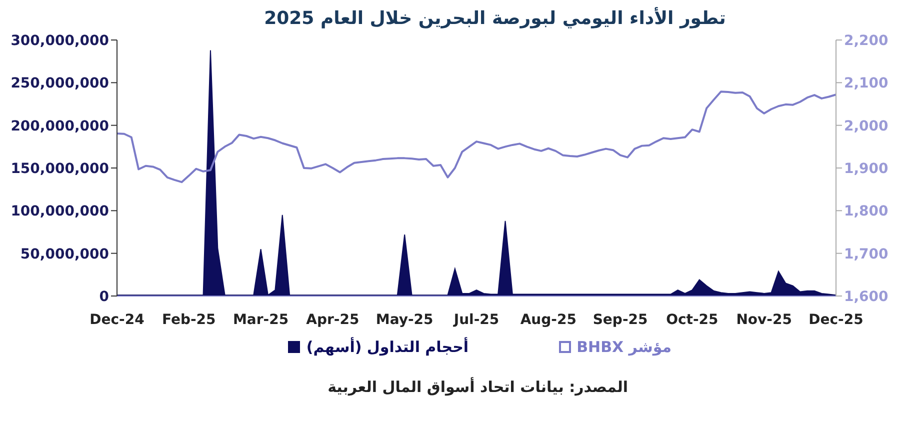 This screenshot has width=900, height=427. Describe the element at coordinates (548, 320) in the screenshot. I see `x-tick-label: Aug-25` at that location.